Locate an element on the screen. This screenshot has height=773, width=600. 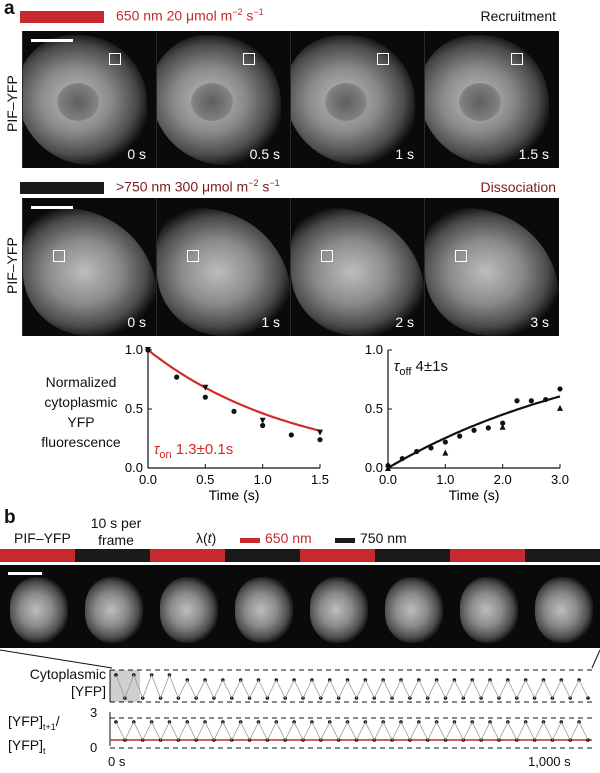
ratio-slash: / is located at coordinates (57, 721).